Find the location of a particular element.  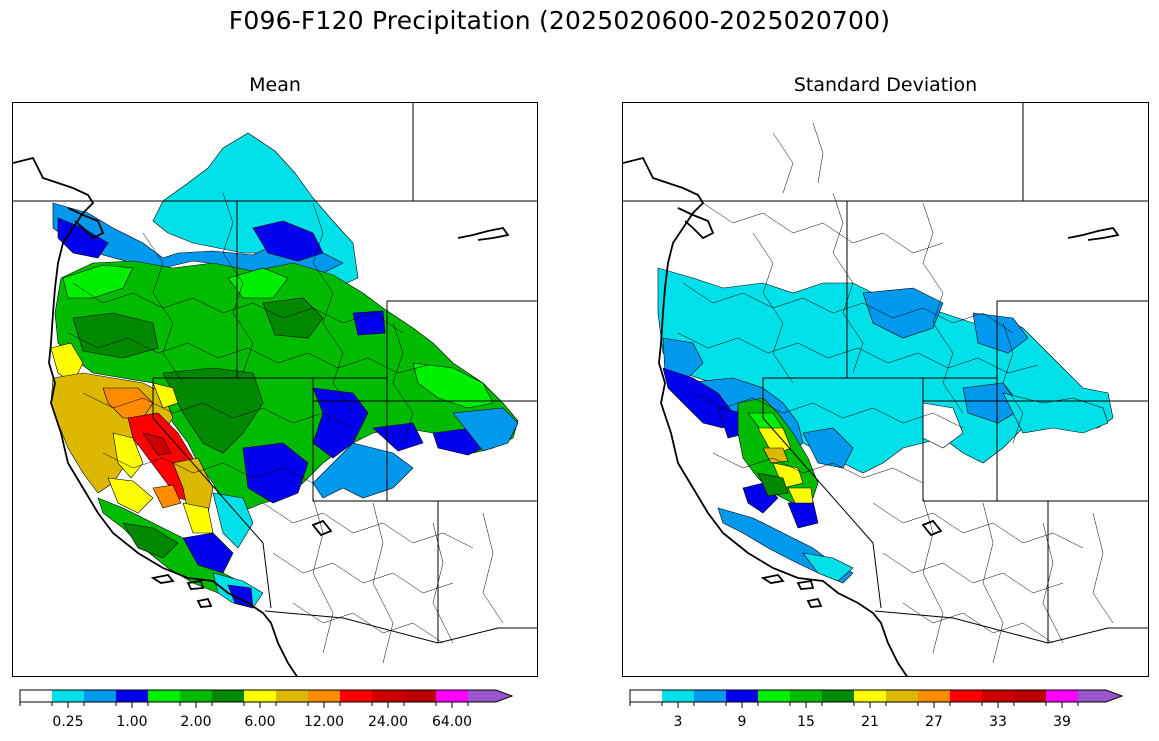

std-colorbar-tick-label: 21 is located at coordinates (870, 722).